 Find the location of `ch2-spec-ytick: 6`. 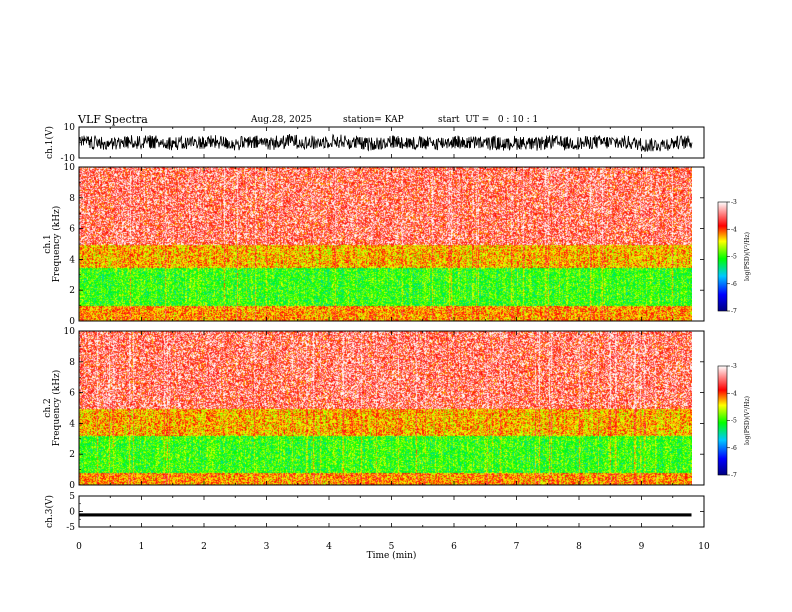

ch2-spec-ytick: 6 is located at coordinates (72, 394).